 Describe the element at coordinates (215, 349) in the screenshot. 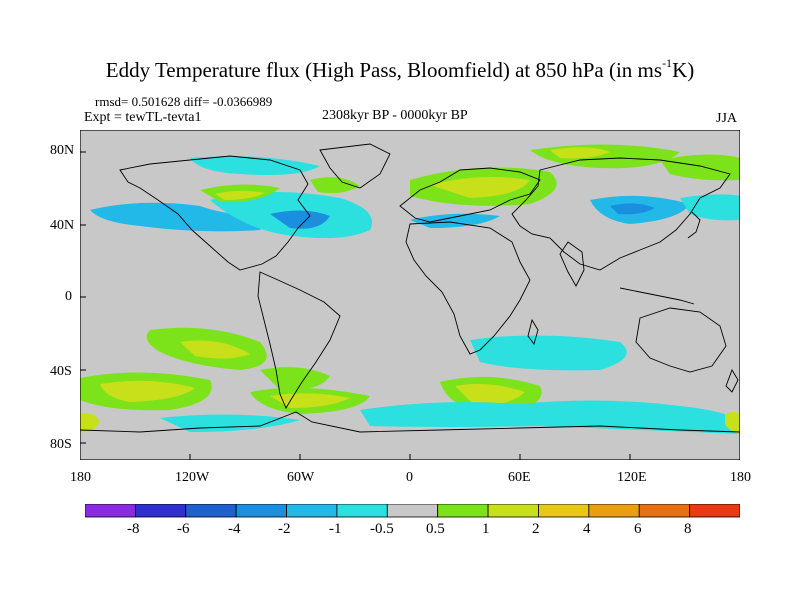

I see `anomaly-south-pacific-core` at that location.